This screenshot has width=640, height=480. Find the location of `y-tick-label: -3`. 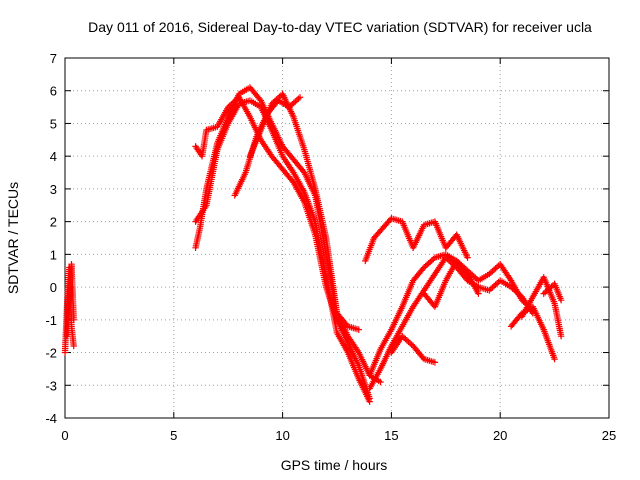

y-tick-label: -3 is located at coordinates (51, 385).